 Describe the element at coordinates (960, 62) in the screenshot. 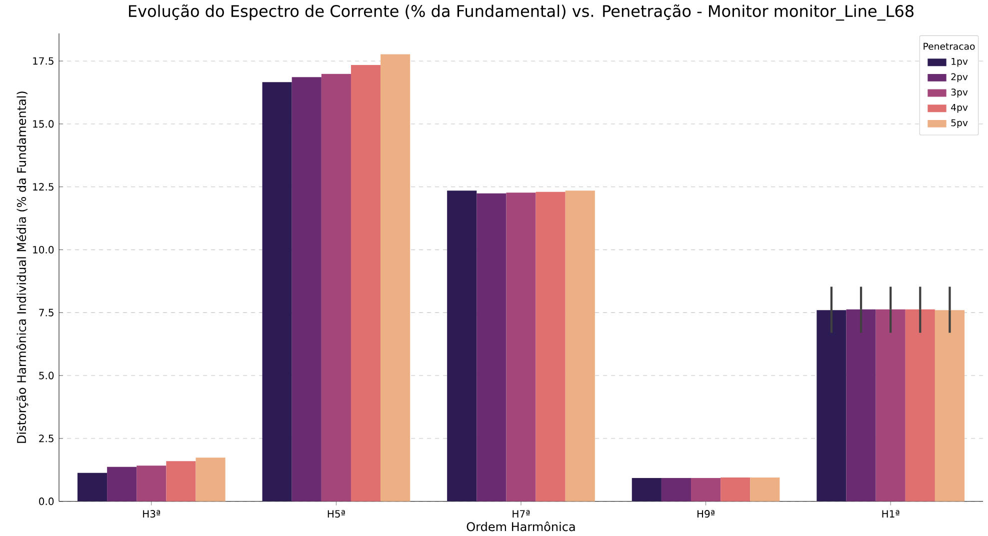

I see `legend-label: 1pv` at that location.